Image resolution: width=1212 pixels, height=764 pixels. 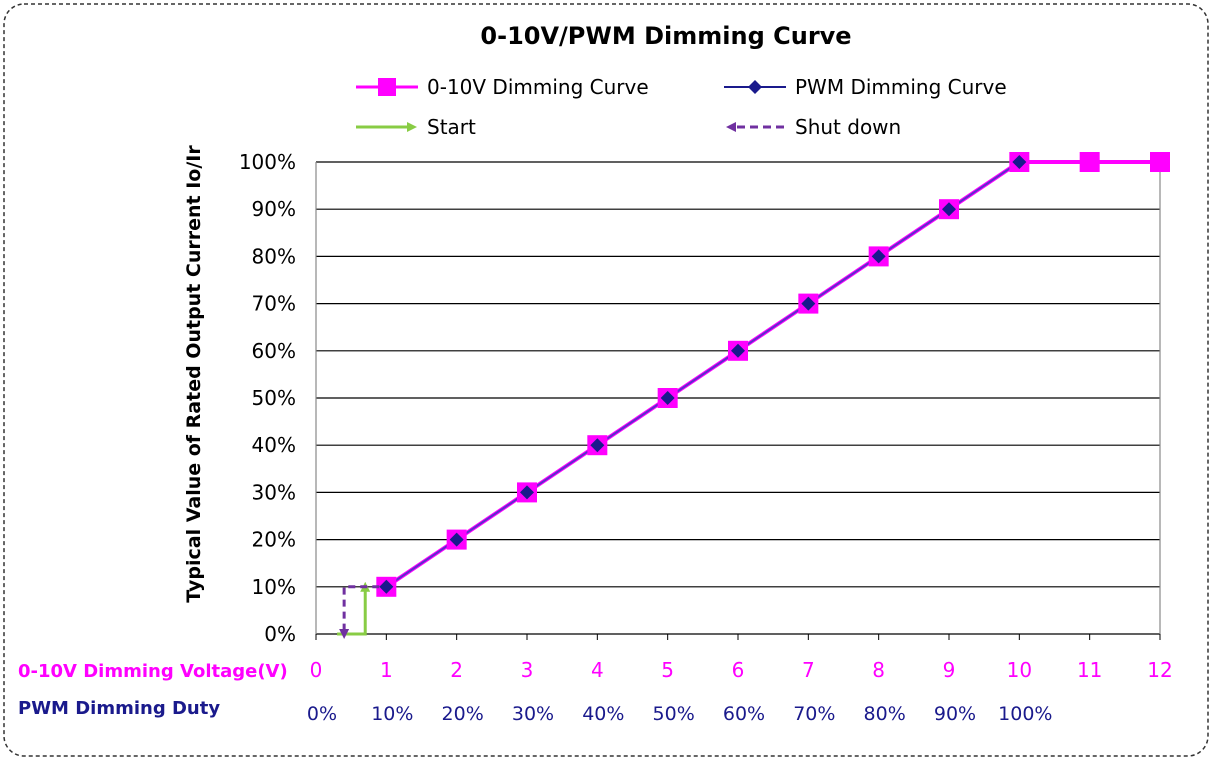 What do you see at coordinates (267, 162) in the screenshot?
I see `y-tick-label: 100%` at bounding box center [267, 162].